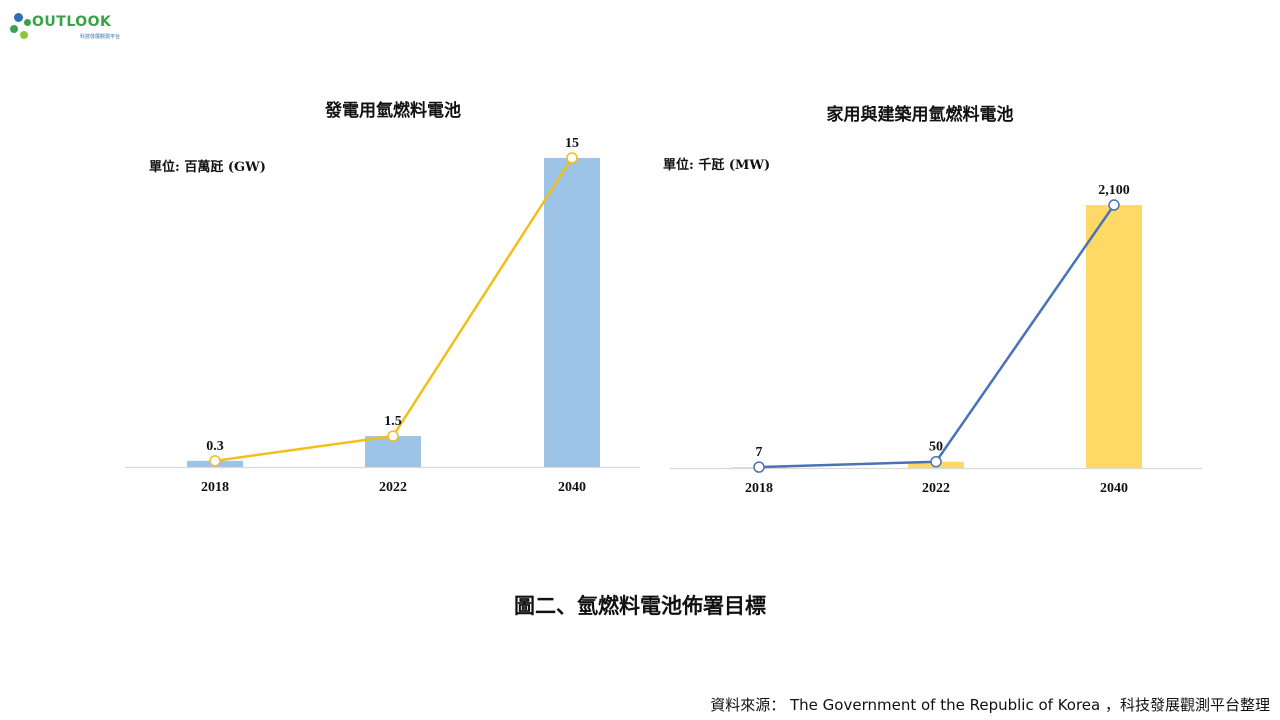 This screenshot has width=1280, height=720. What do you see at coordinates (640, 606) in the screenshot?
I see `figure-caption: 圖二、氫燃料電池佈署目標` at bounding box center [640, 606].